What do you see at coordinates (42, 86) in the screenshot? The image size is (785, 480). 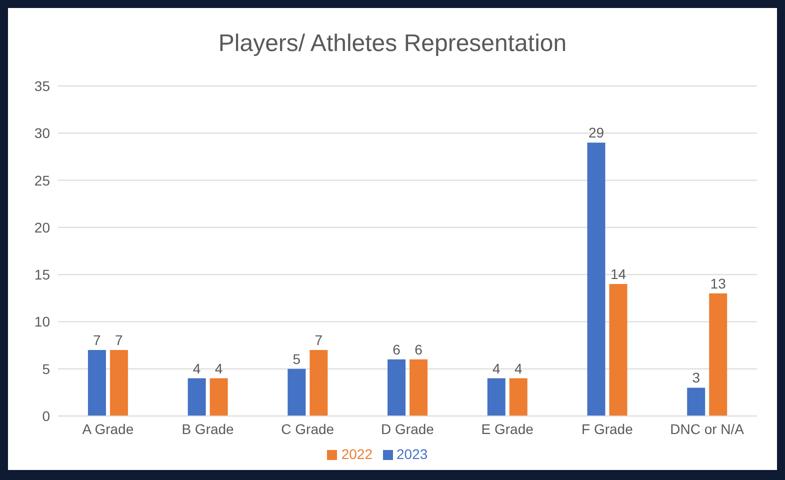 I see `y-tick-label: 35` at bounding box center [42, 86].